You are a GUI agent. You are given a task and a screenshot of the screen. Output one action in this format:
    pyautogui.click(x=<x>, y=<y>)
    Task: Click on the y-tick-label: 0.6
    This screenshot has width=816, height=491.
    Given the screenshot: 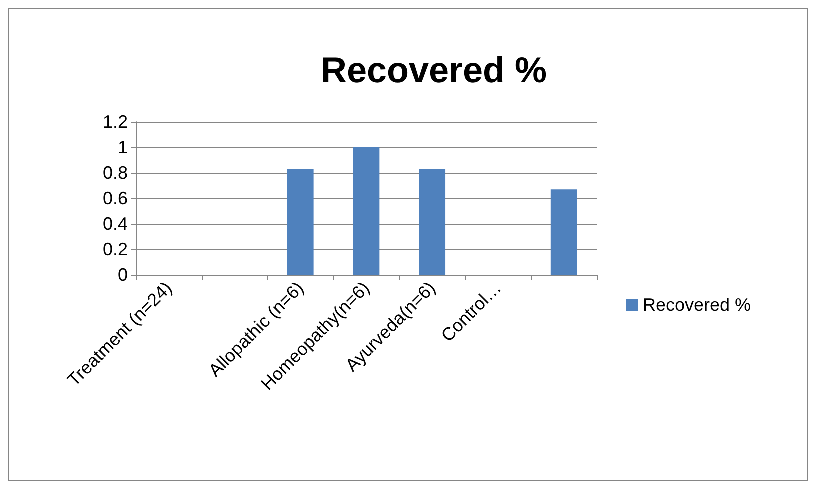 What is the action you would take?
    pyautogui.click(x=115, y=198)
    